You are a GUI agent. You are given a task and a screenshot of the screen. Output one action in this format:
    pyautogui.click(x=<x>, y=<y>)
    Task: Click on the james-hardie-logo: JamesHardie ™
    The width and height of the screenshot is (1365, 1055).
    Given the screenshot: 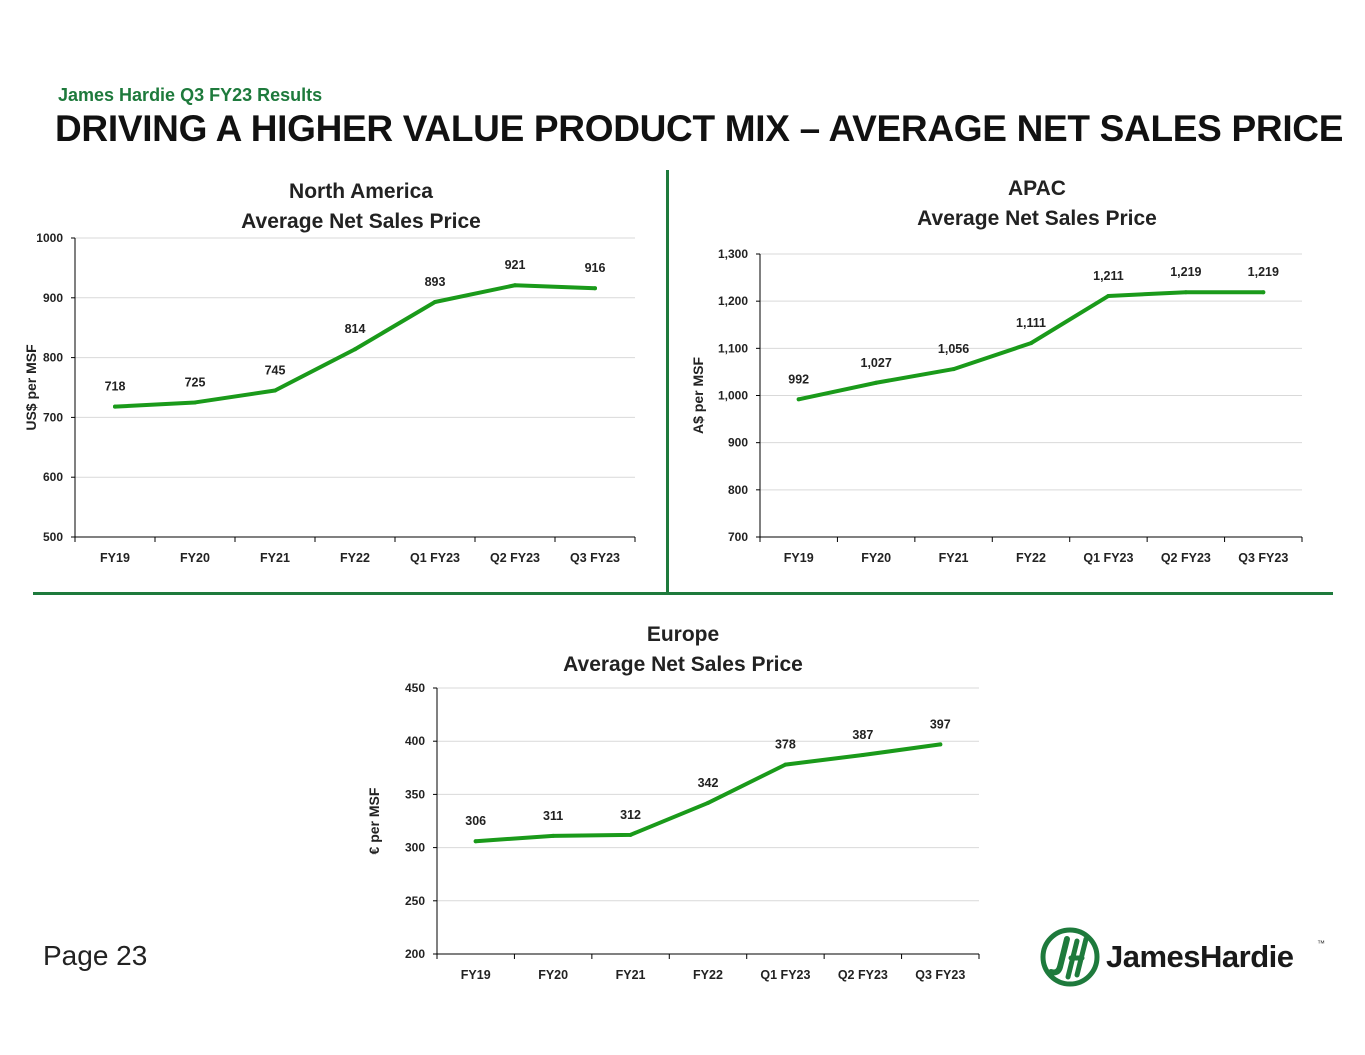 What is the action you would take?
    pyautogui.click(x=1187, y=958)
    